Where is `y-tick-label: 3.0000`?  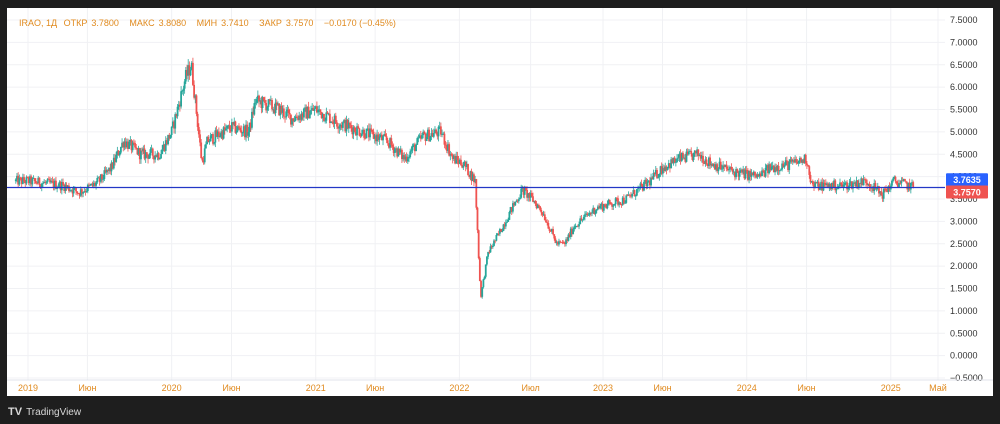
y-tick-label: 3.0000 is located at coordinates (964, 221).